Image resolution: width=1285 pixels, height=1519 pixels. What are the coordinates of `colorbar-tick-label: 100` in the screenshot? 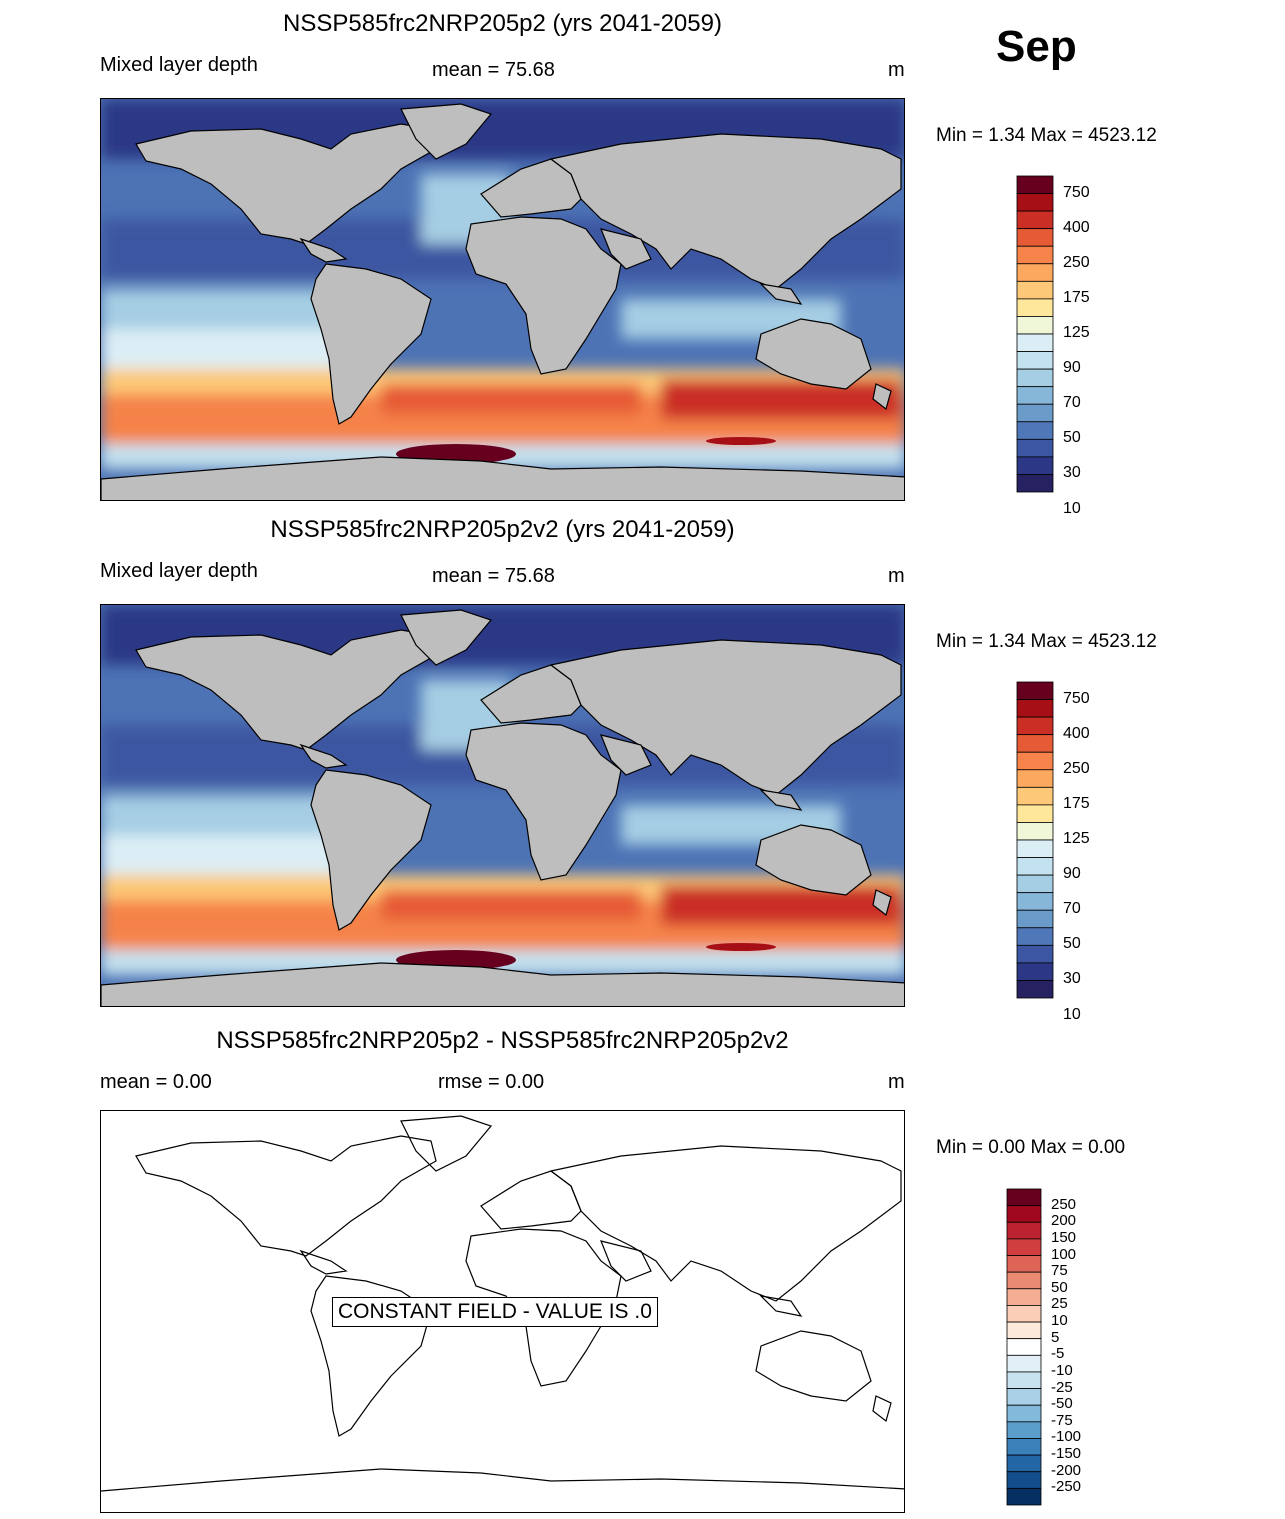 It's located at (1064, 1254).